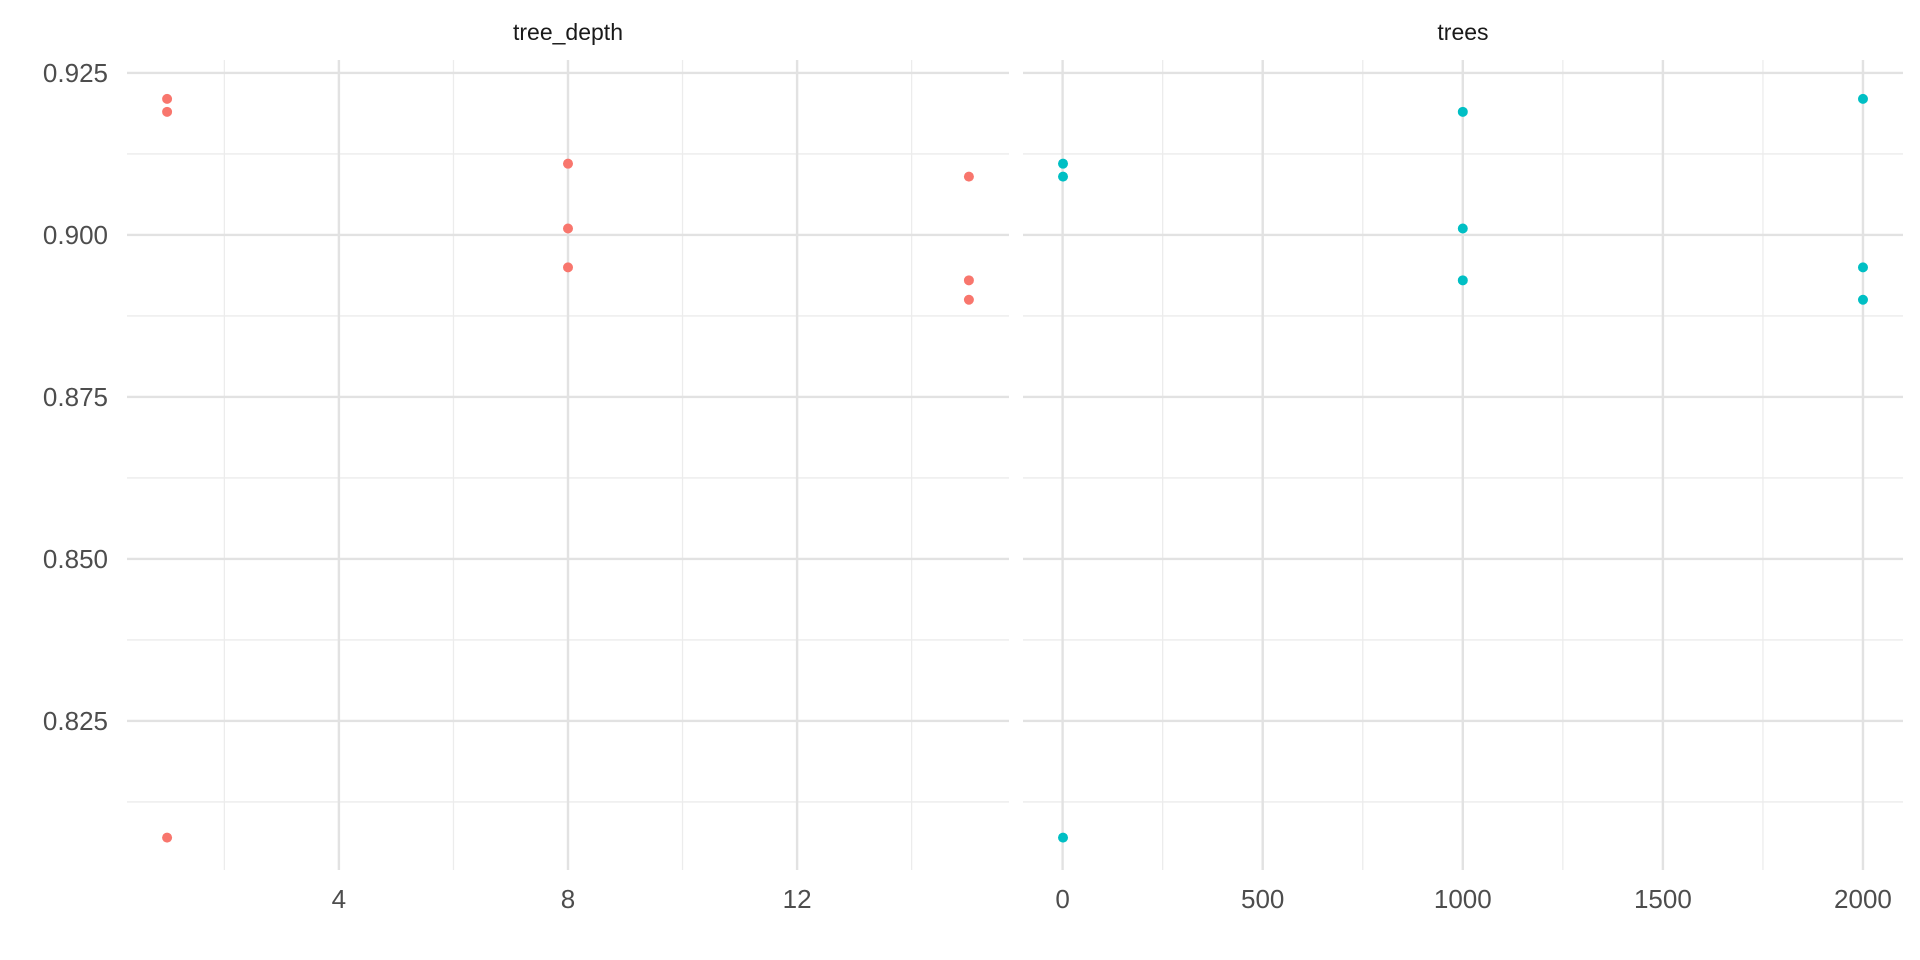 This screenshot has width=1920, height=960. I want to click on facet-strips: tree_depth trees, so click(1001, 32).